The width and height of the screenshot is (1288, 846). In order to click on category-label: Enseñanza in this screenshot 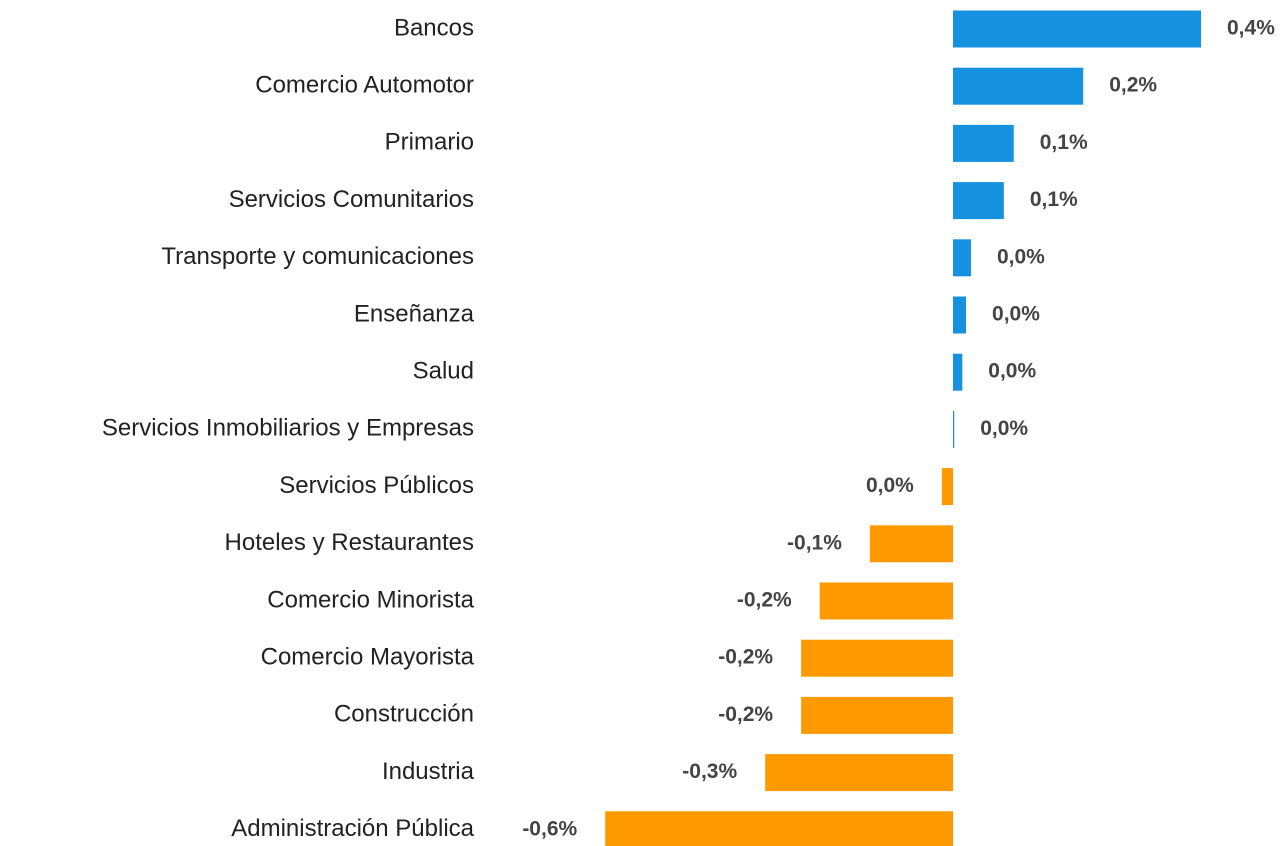, I will do `click(414, 313)`.